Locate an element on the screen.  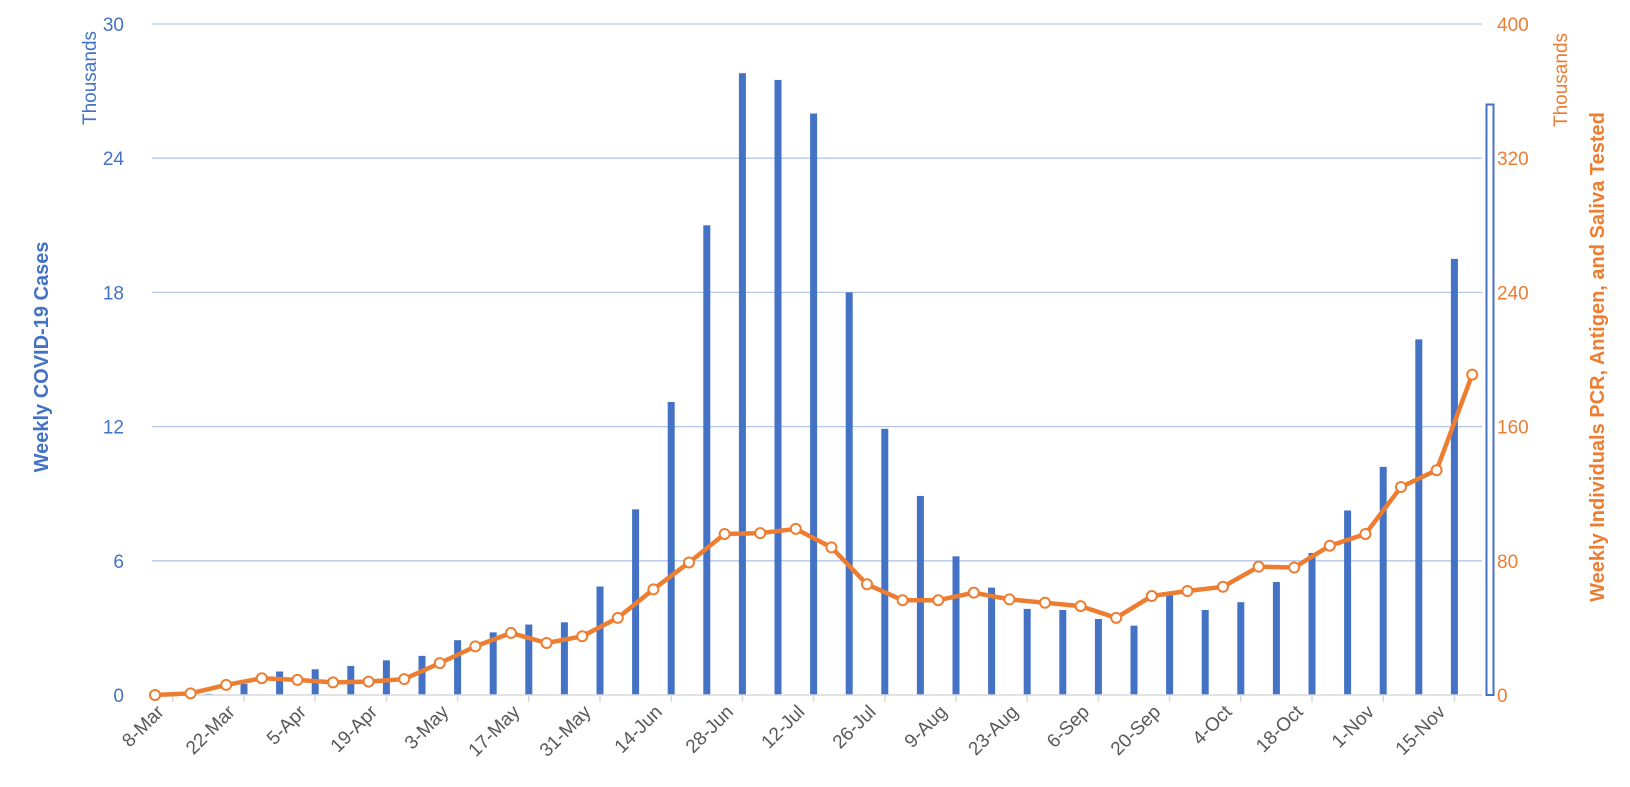
x-tick-label: 9-Aug is located at coordinates (926, 727).